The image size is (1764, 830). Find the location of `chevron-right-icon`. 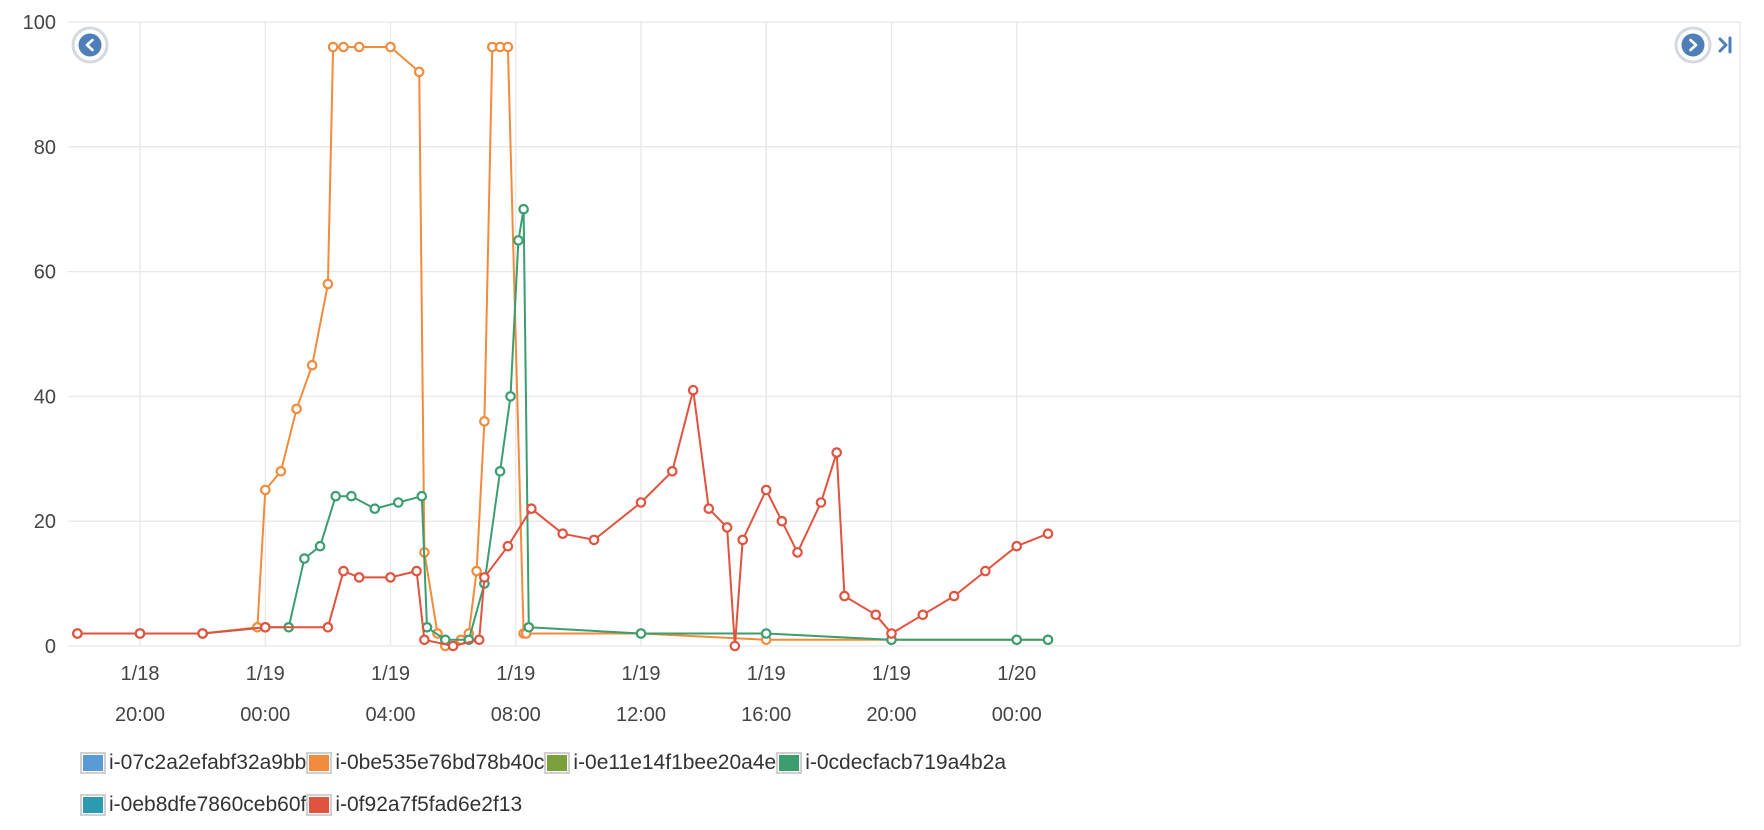

chevron-right-icon is located at coordinates (1693, 45).